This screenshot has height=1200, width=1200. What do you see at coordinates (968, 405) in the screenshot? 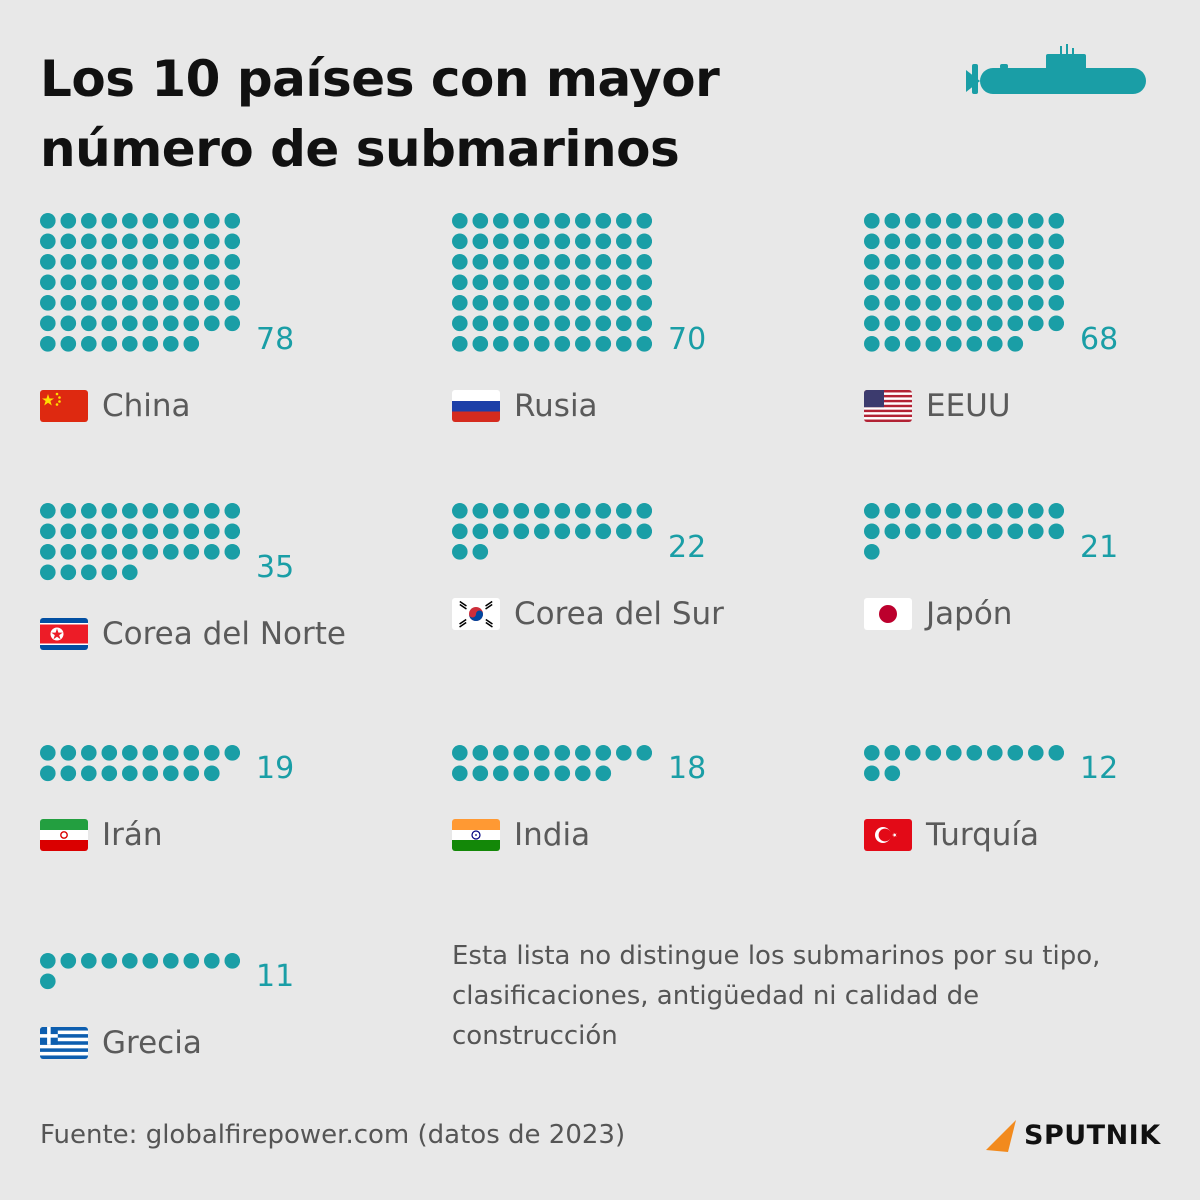
I see `country-name: EEUU` at bounding box center [968, 405].